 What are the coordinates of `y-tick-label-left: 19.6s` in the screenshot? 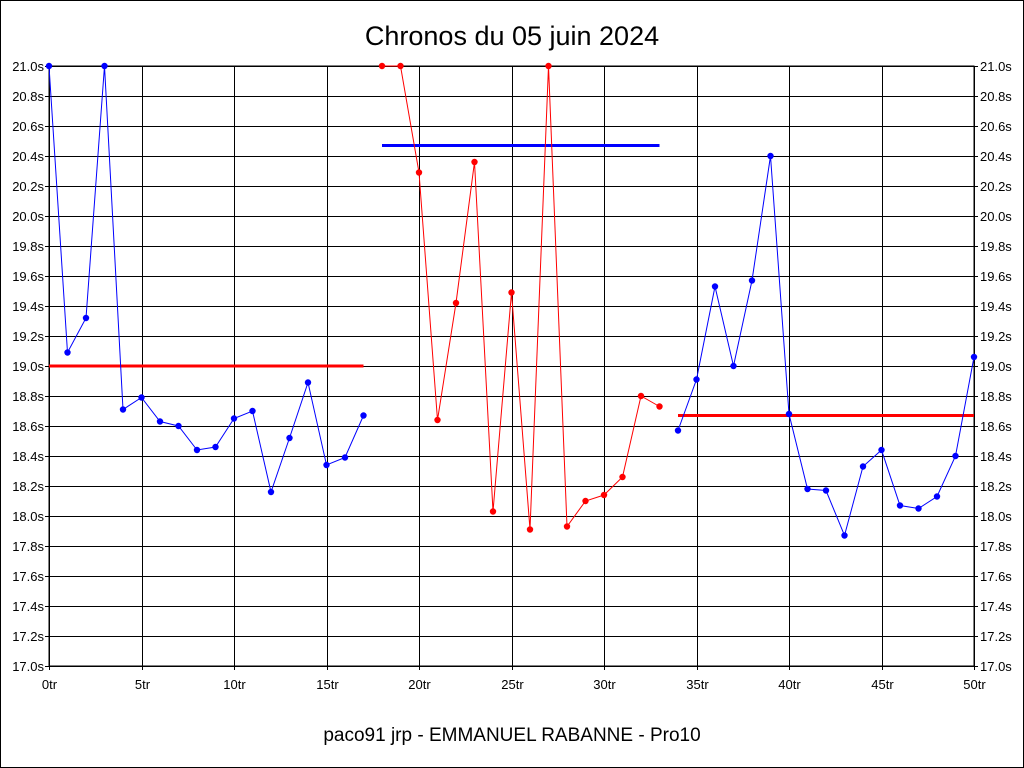 It's located at (28, 276).